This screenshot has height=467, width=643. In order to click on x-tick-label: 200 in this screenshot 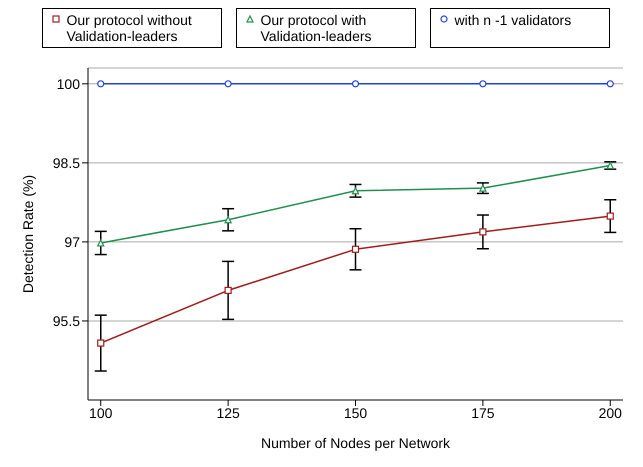, I will do `click(610, 412)`.